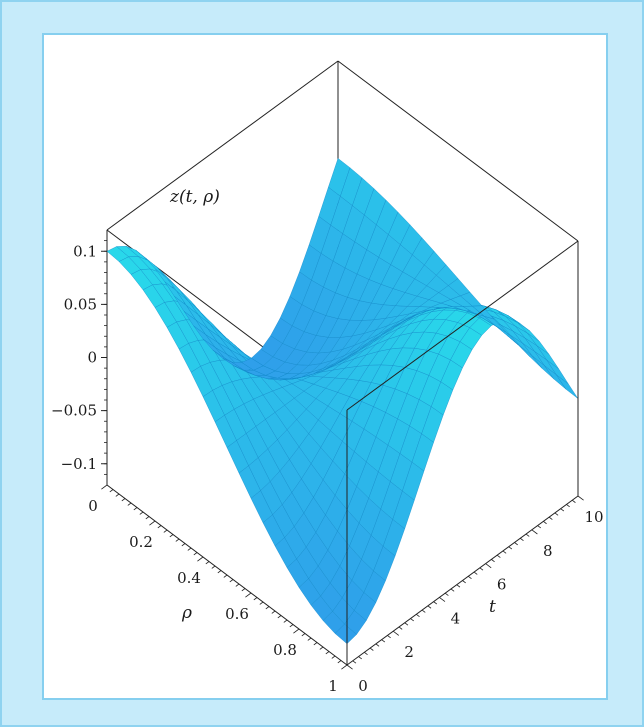 This screenshot has width=644, height=727. I want to click on rho-tick-label: 0.4, so click(189, 578).